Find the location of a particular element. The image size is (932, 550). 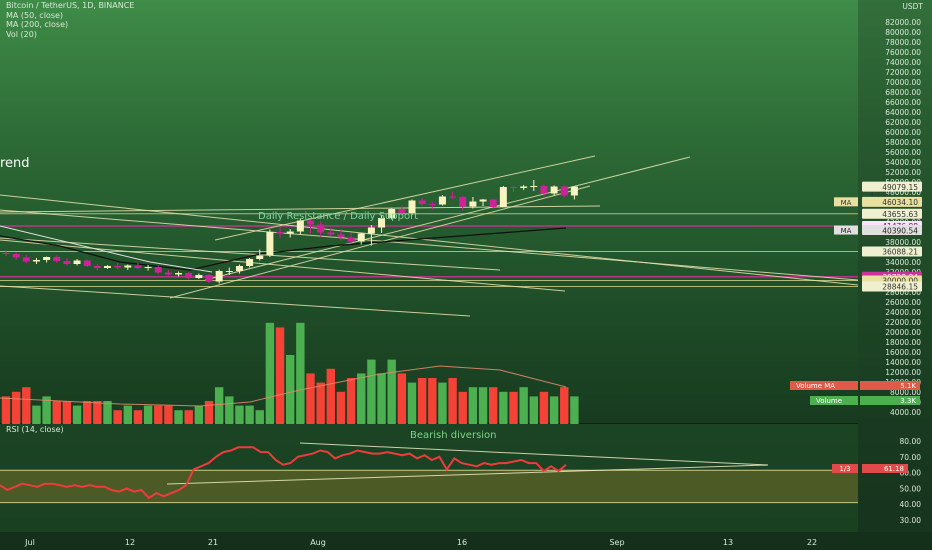

price-tag-label: 28846.15 is located at coordinates (900, 287).